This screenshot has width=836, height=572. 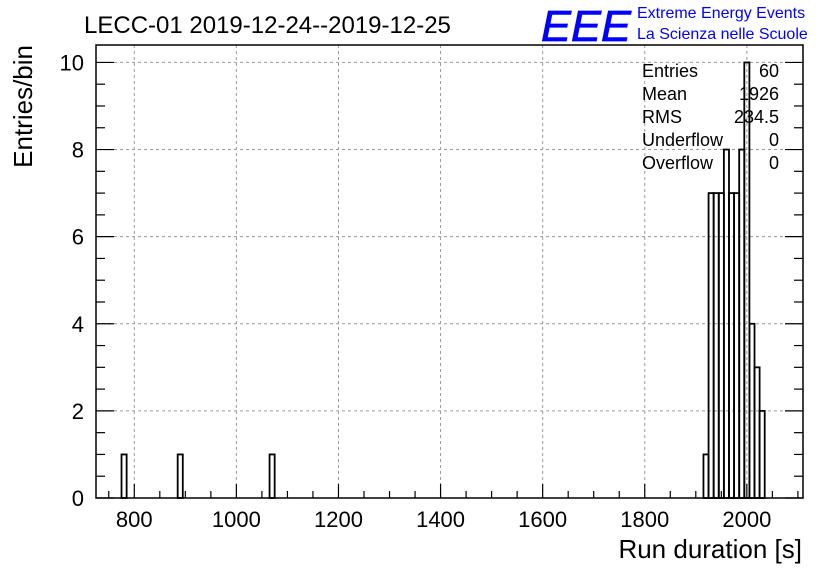 What do you see at coordinates (670, 71) in the screenshot?
I see `stats-label: Entries` at bounding box center [670, 71].